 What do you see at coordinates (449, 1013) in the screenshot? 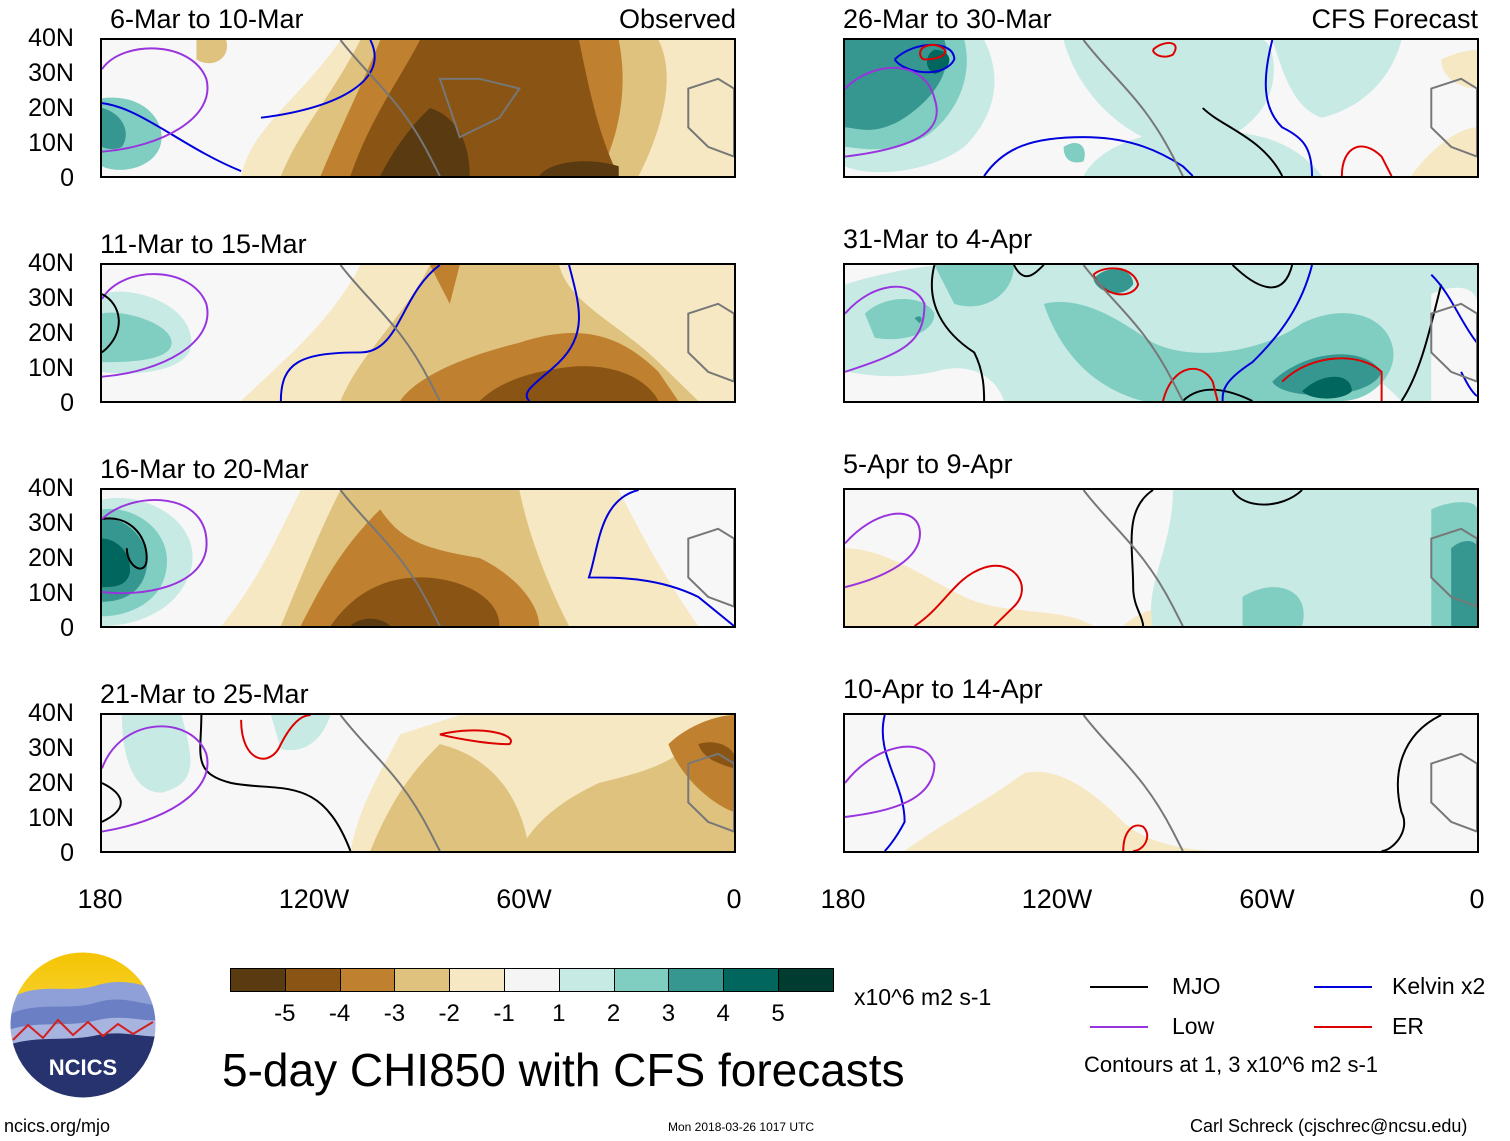
I see `colorbar-tick-label: -2` at bounding box center [449, 1013].